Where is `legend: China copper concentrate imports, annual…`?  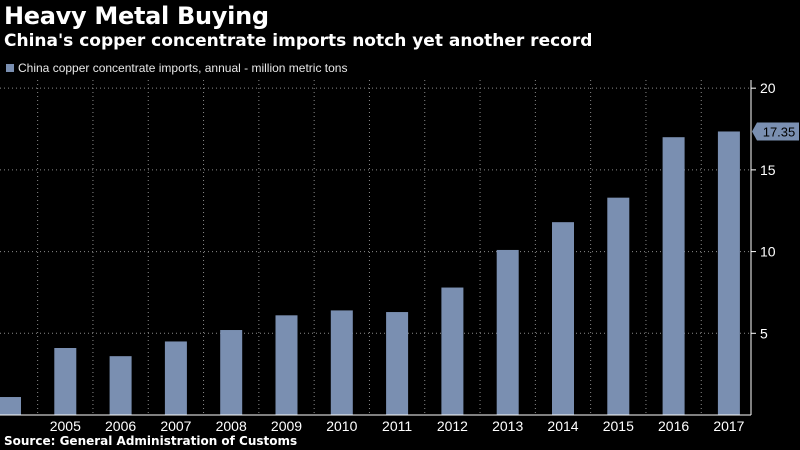 legend: China copper concentrate imports, annual… is located at coordinates (176, 68).